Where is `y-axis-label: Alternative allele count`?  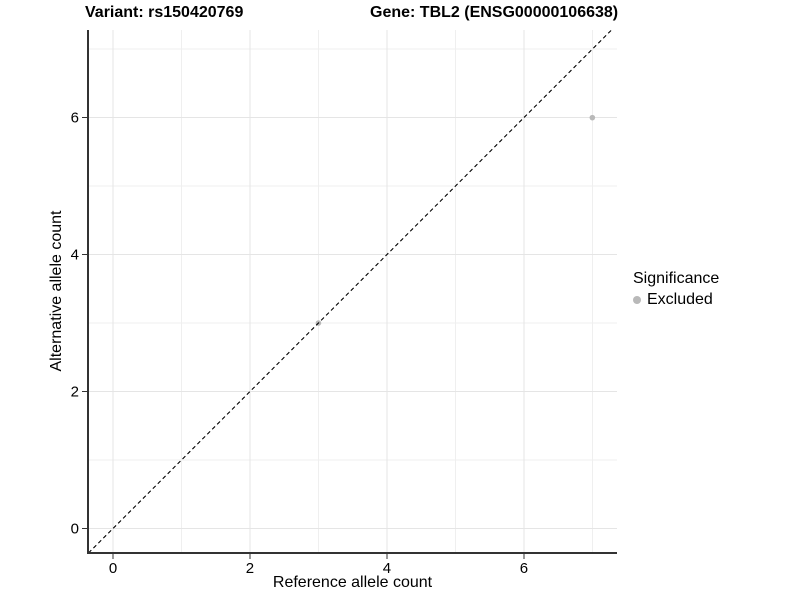 y-axis-label: Alternative allele count is located at coordinates (56, 291).